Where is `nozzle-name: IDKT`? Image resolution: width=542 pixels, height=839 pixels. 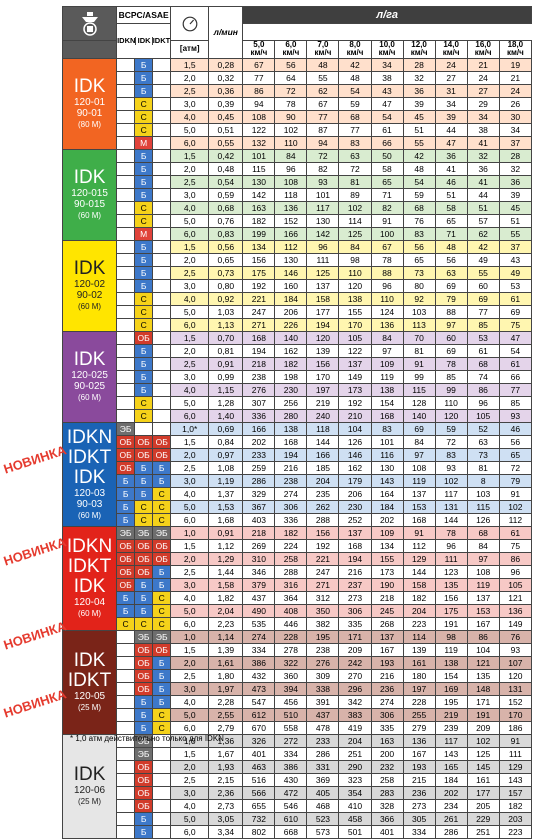
nozzle-name: IDKT is located at coordinates (89, 457).